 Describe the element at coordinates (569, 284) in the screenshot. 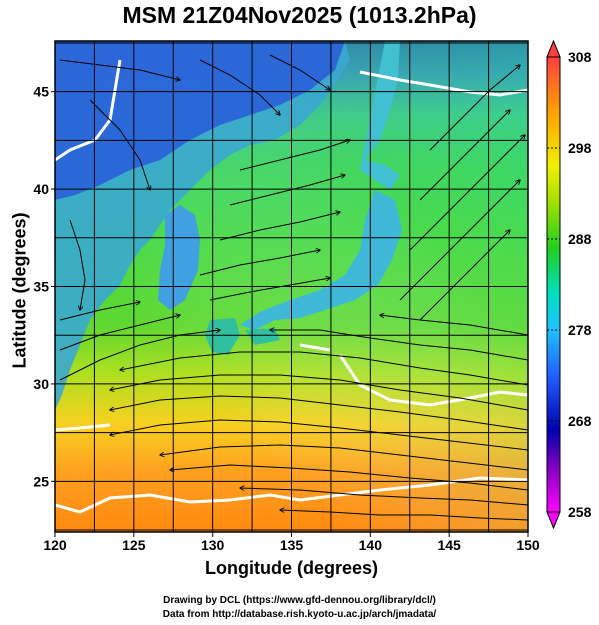

I see `colorbar: 308 298 288 278 268 258` at that location.